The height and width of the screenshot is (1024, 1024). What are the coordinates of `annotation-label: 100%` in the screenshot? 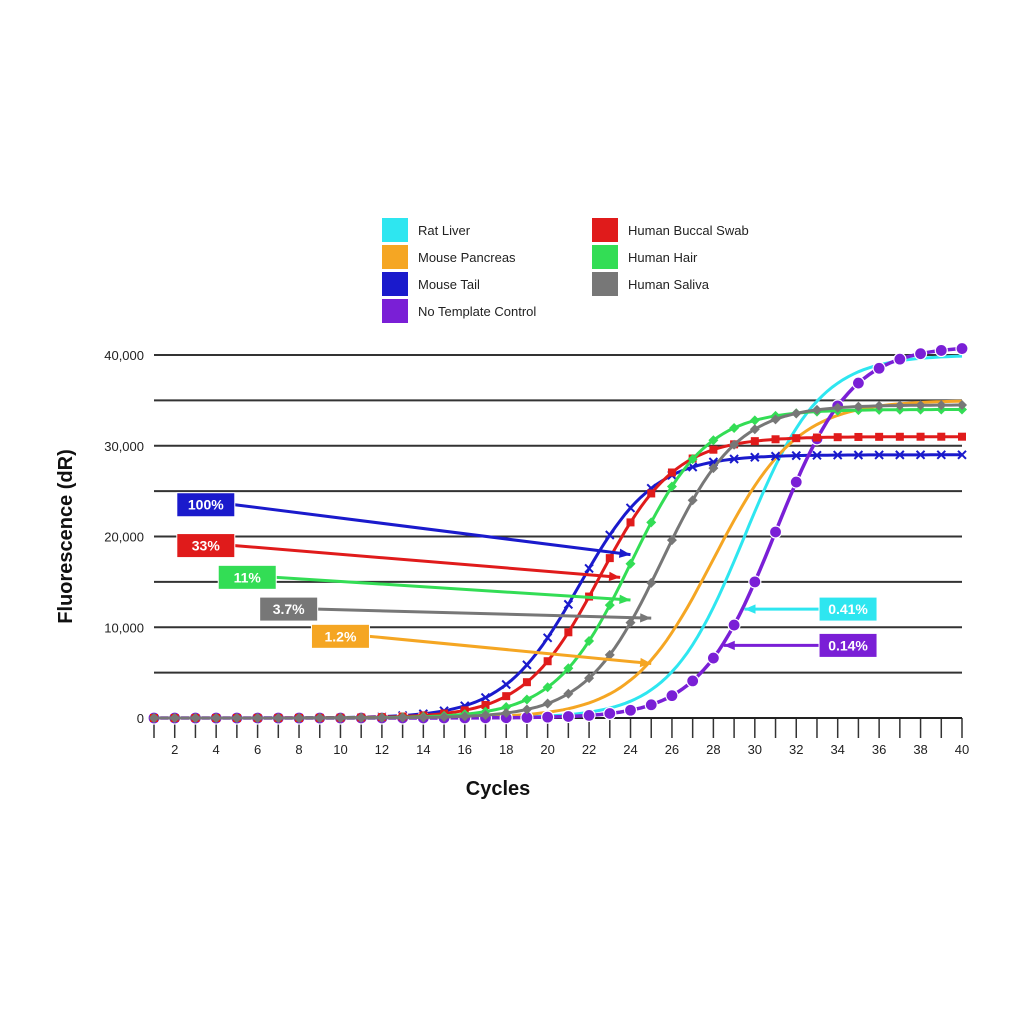 It's located at (206, 505).